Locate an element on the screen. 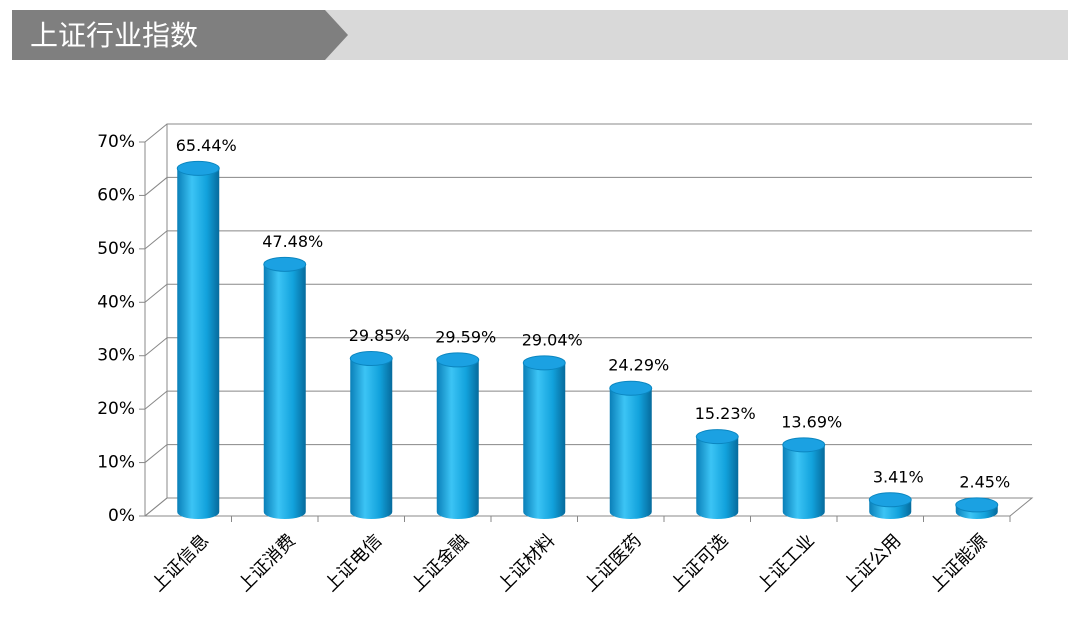  y-tick-label: 20% is located at coordinates (116, 409).